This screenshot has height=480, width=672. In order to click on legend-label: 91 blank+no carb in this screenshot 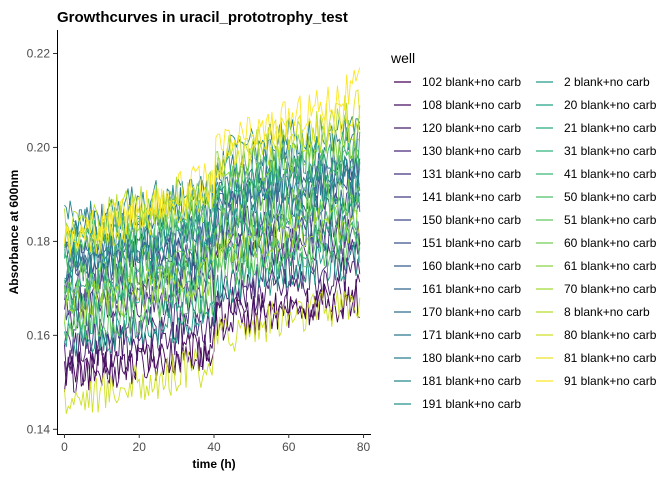, I will do `click(610, 381)`.